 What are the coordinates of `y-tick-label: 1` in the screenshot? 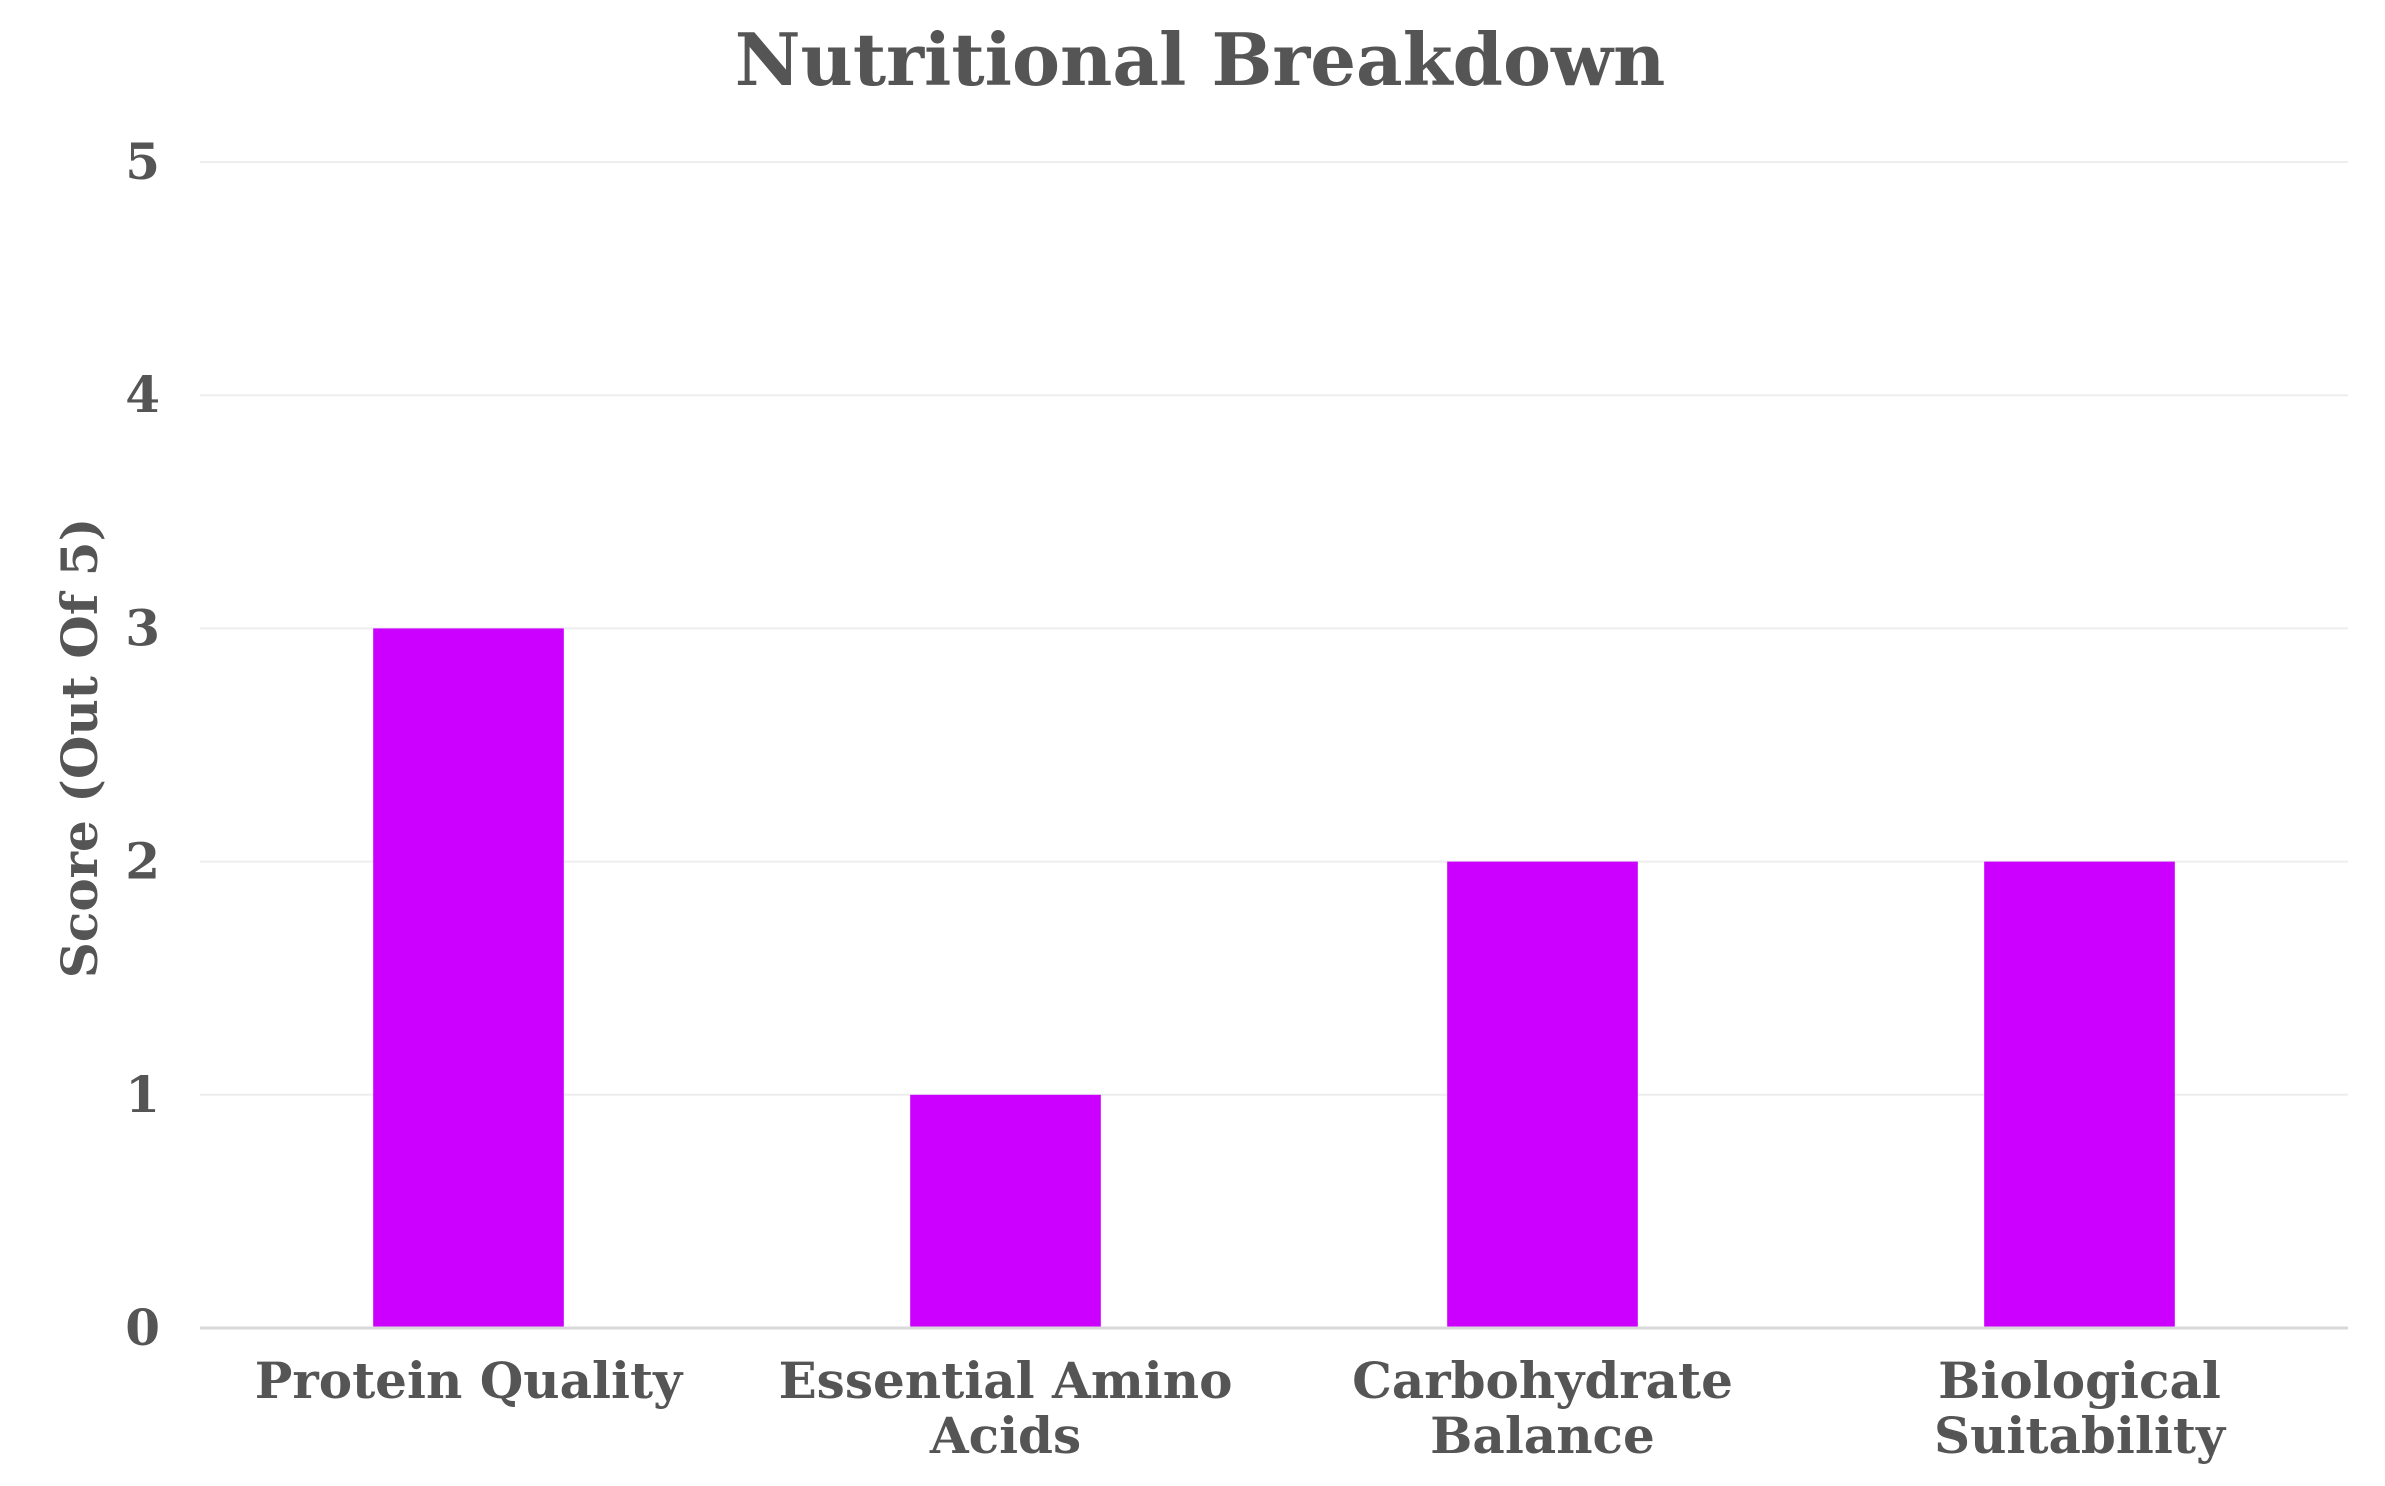 It's located at (142, 1094).